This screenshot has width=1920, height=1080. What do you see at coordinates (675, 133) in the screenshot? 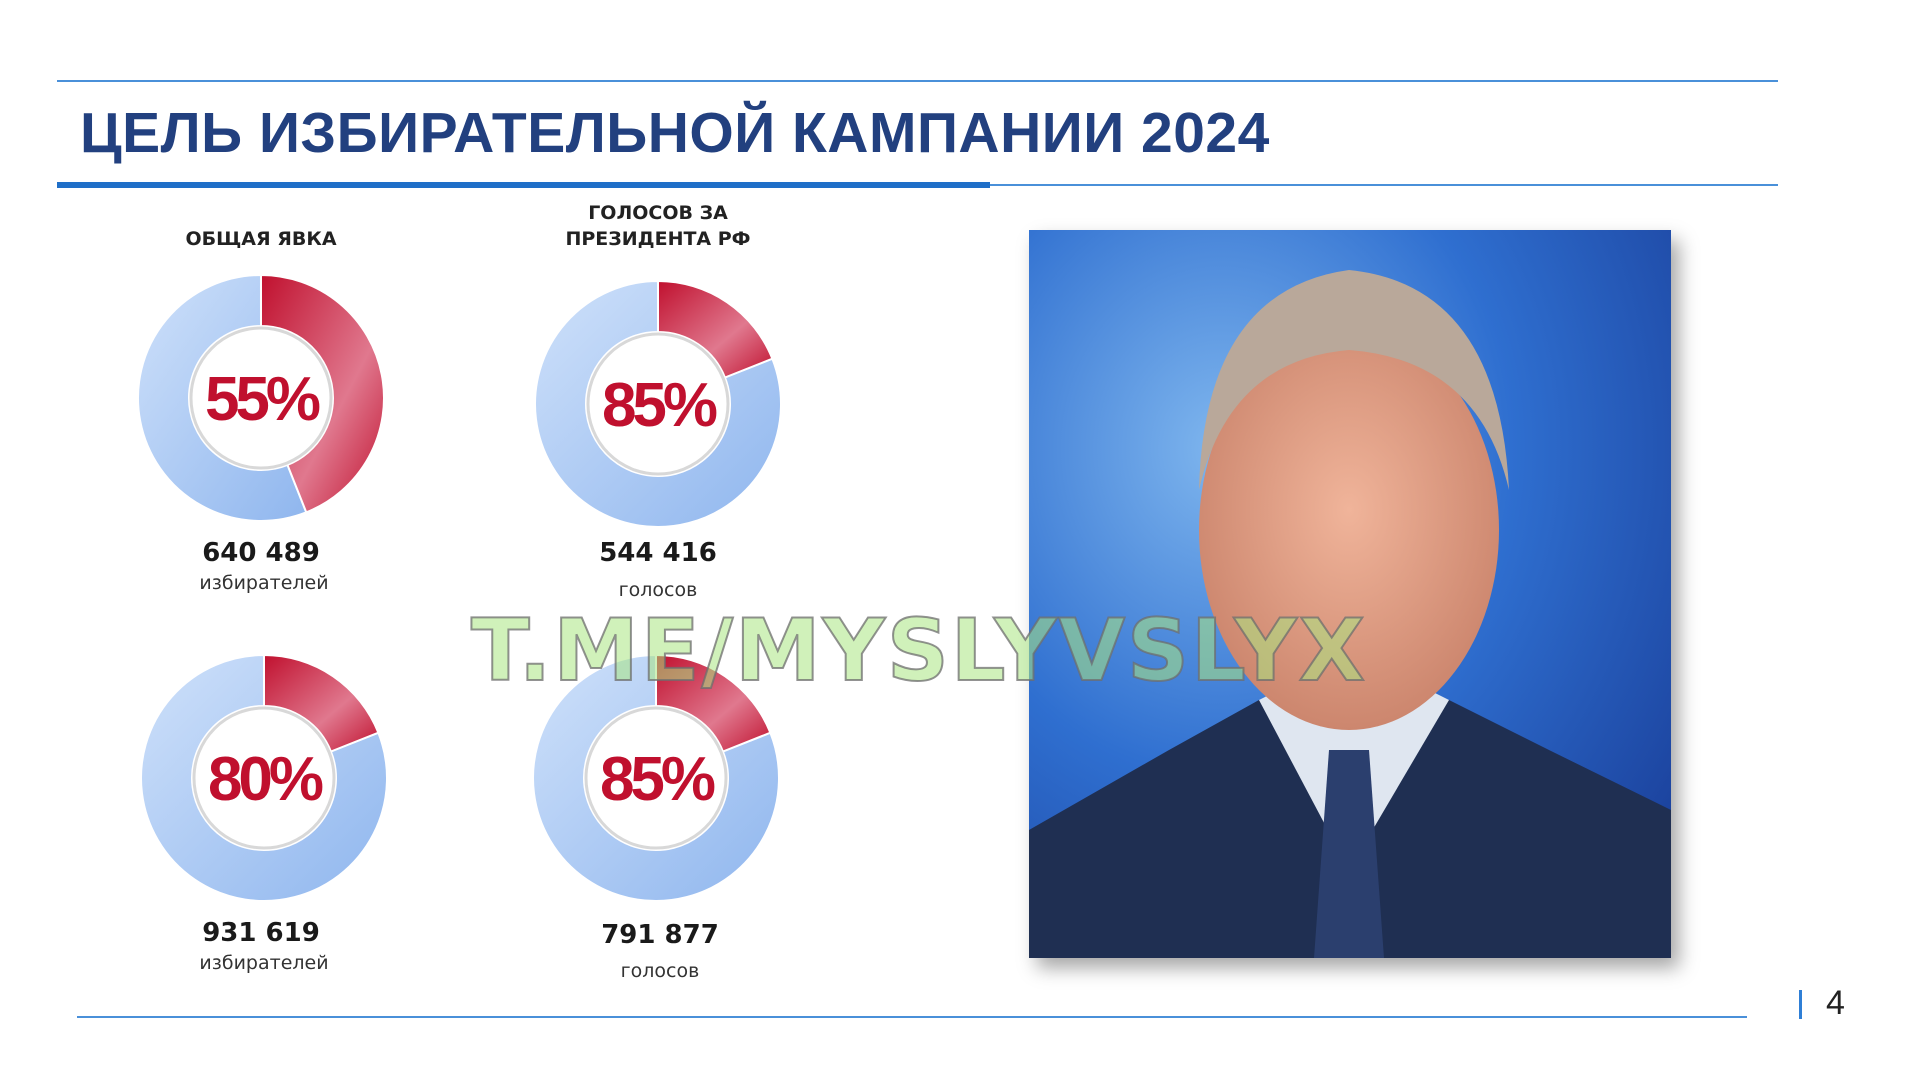
I see `slide-title: ЦЕЛЬ ИЗБИРАТЕЛЬНОЙ КАМПАНИИ 2024` at bounding box center [675, 133].